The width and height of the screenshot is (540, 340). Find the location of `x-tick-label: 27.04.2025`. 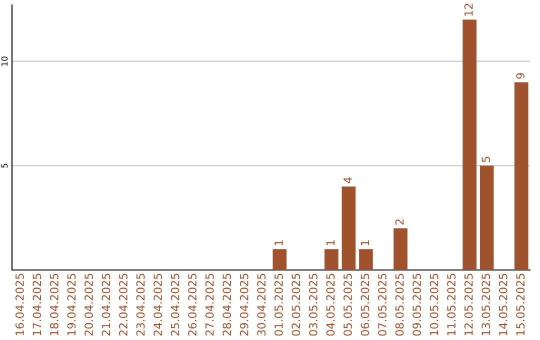

x-tick-label: 27.04.2025 is located at coordinates (209, 305).